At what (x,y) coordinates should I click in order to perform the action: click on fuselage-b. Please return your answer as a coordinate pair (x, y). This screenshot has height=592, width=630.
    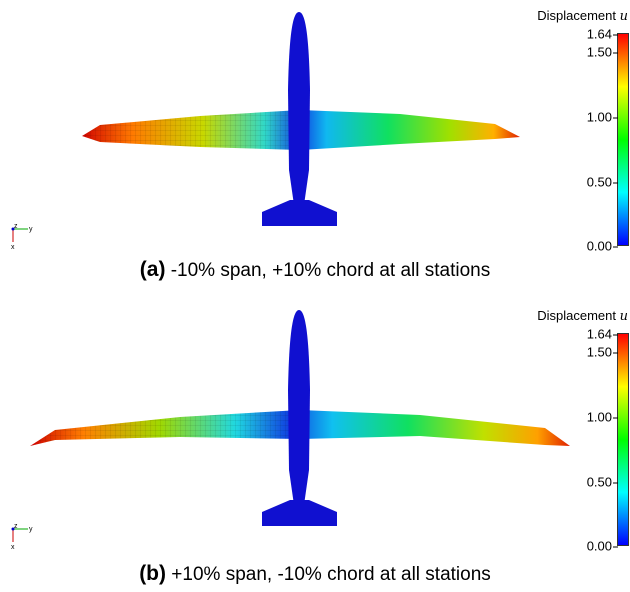
    Looking at the image, I should click on (299, 407).